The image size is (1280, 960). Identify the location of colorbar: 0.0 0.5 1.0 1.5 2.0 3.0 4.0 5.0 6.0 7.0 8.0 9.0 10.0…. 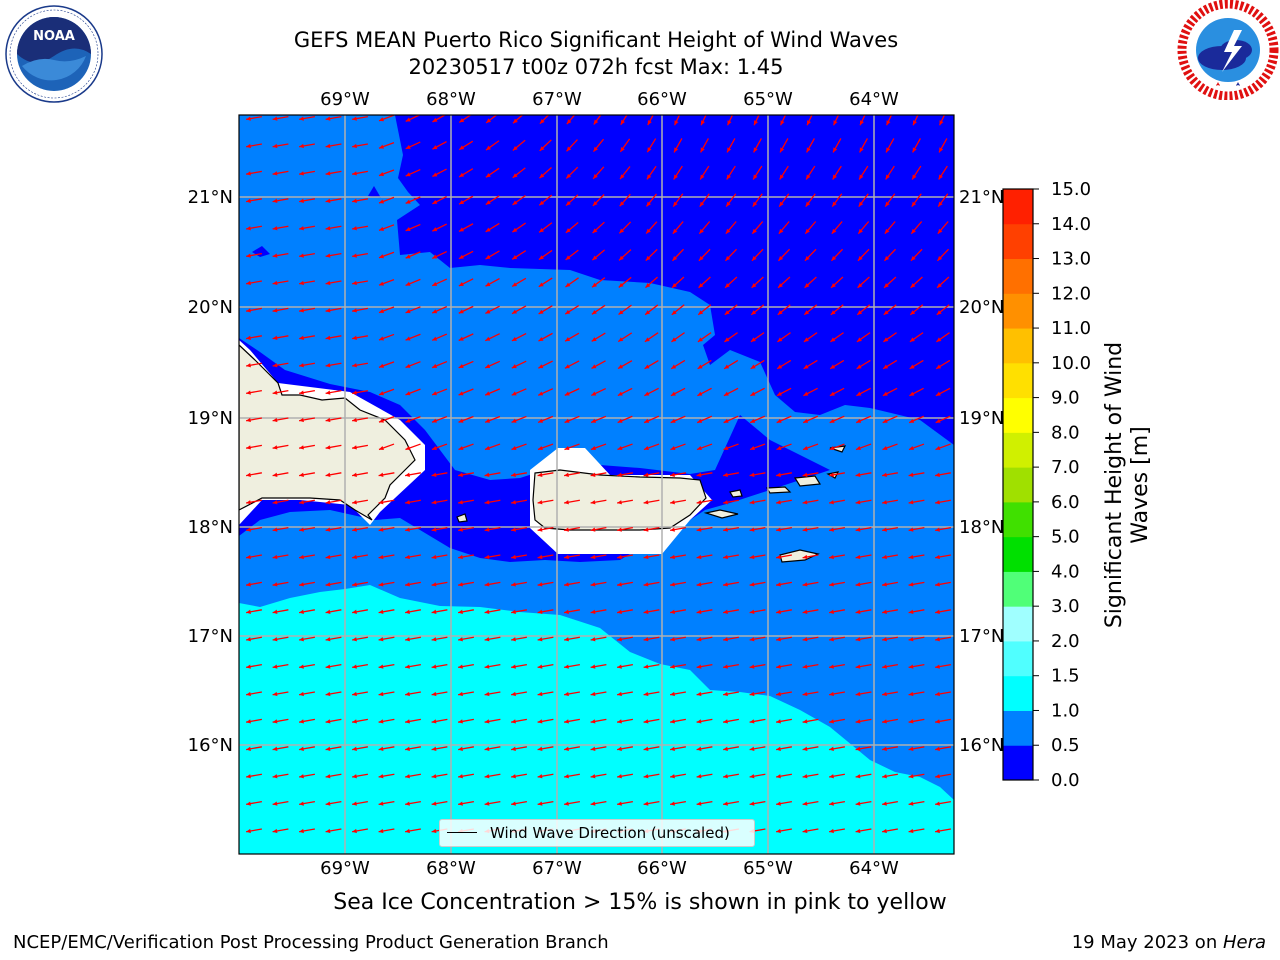
(1046, 485).